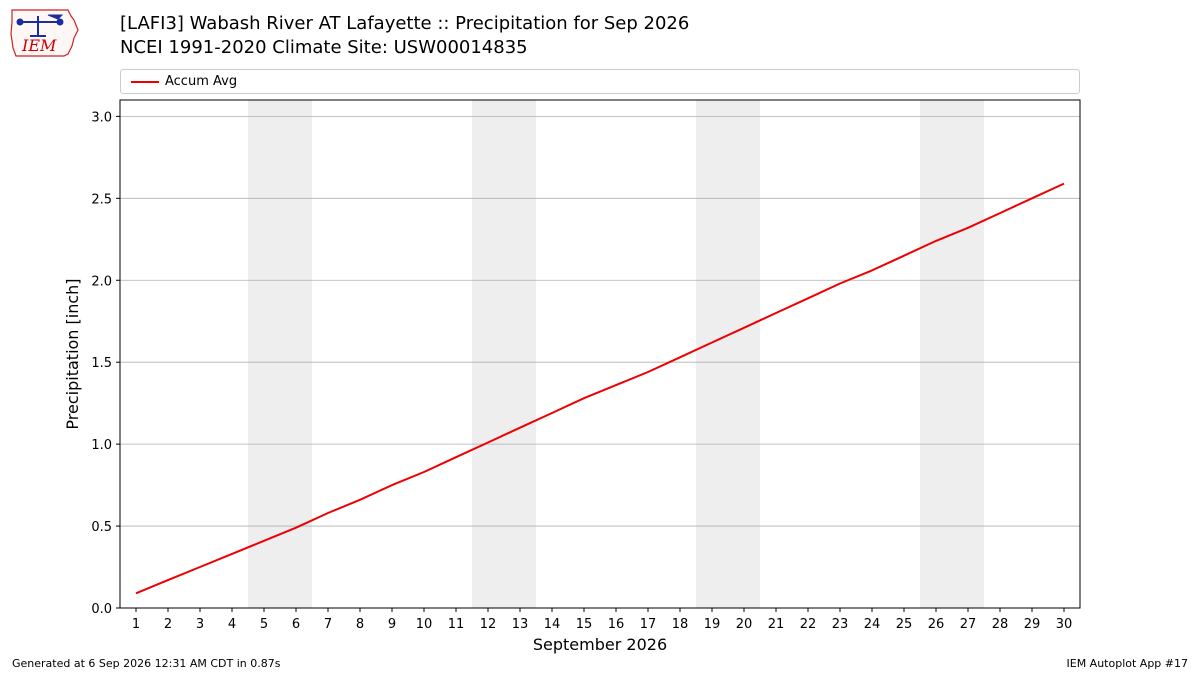 The image size is (1200, 675). Describe the element at coordinates (296, 624) in the screenshot. I see `x-tick-label: 6` at that location.